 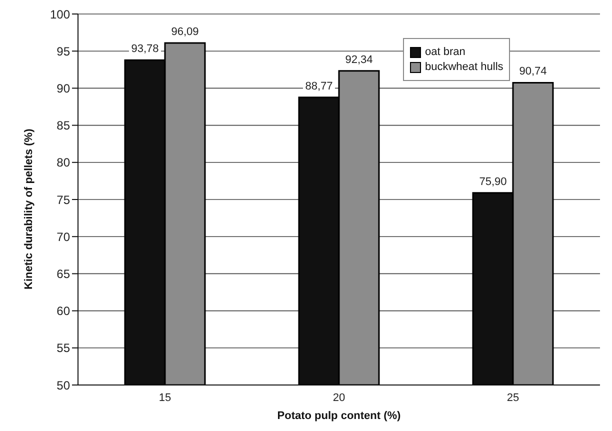 I want to click on y-tick-label: 100, so click(x=60, y=14).